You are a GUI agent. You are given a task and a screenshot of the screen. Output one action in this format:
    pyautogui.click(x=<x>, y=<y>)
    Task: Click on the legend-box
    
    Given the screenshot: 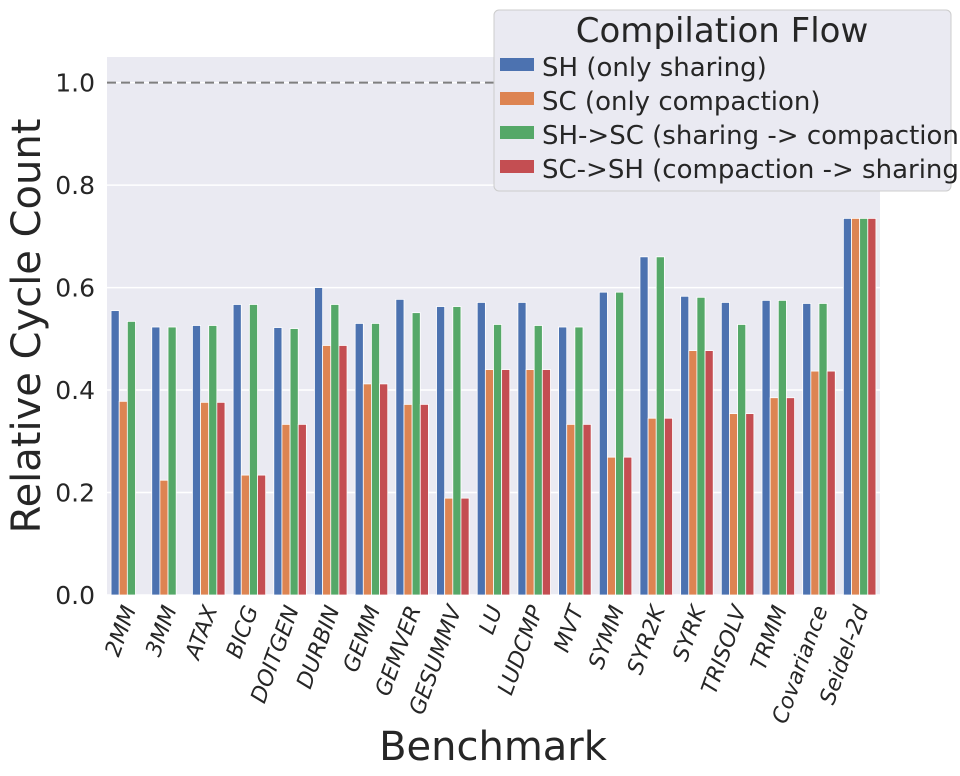 What is the action you would take?
    pyautogui.click(x=722, y=100)
    